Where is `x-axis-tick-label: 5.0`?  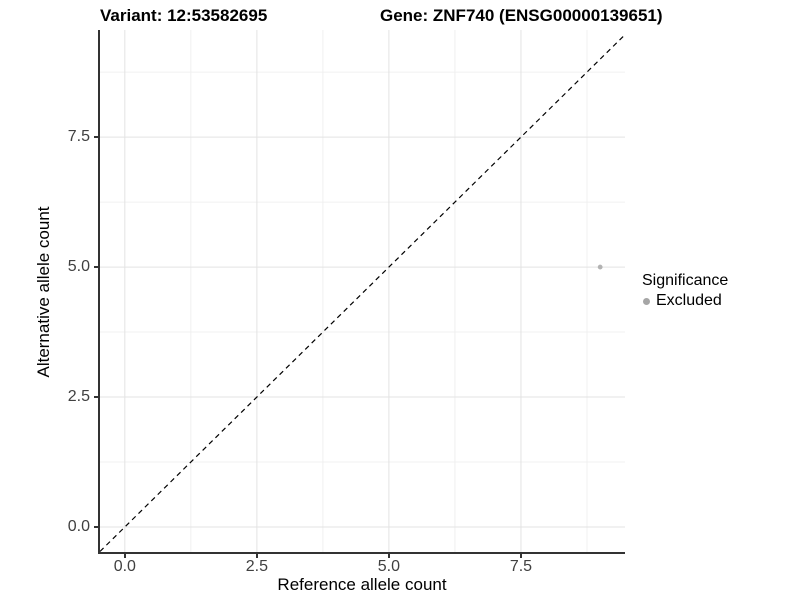
x-axis-tick-label: 5.0 is located at coordinates (389, 566).